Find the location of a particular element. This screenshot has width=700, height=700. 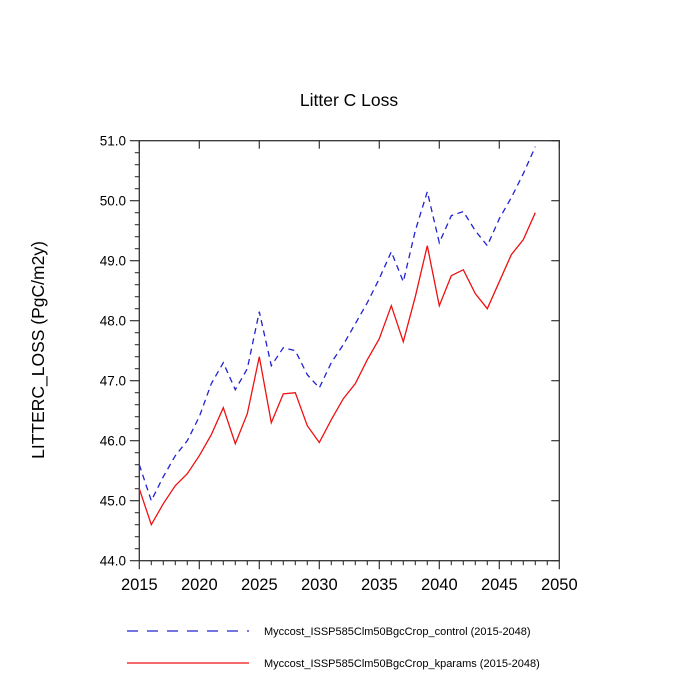

y-tick-label: 51.0 is located at coordinates (113, 140).